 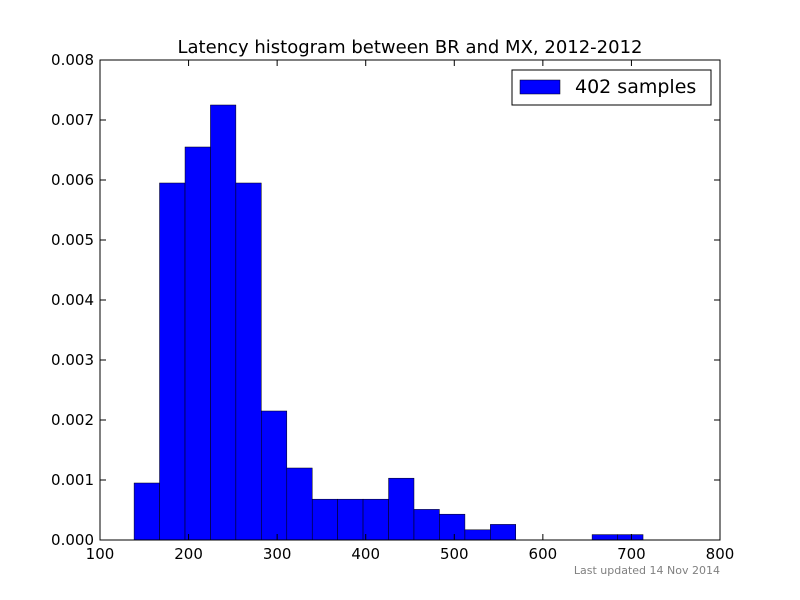 I want to click on x-tick-label: 600, so click(x=543, y=554).